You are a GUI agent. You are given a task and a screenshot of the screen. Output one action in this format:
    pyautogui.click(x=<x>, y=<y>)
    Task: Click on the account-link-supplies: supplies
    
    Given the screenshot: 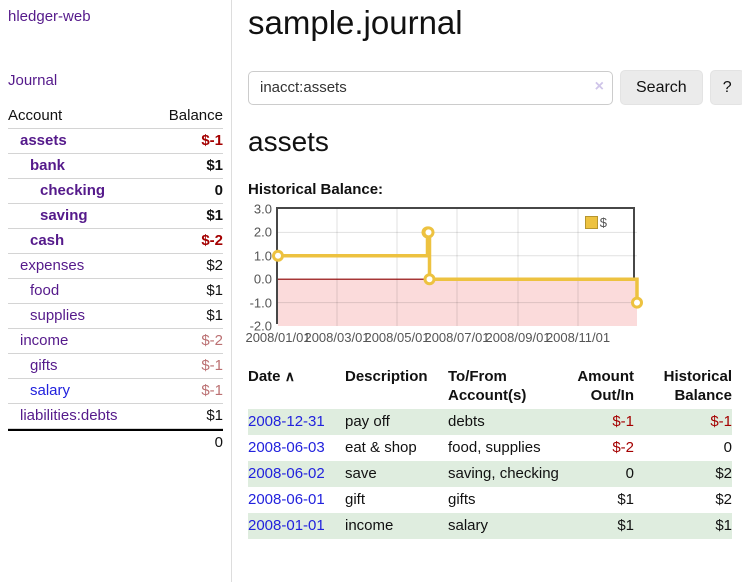 What is the action you would take?
    pyautogui.click(x=58, y=315)
    